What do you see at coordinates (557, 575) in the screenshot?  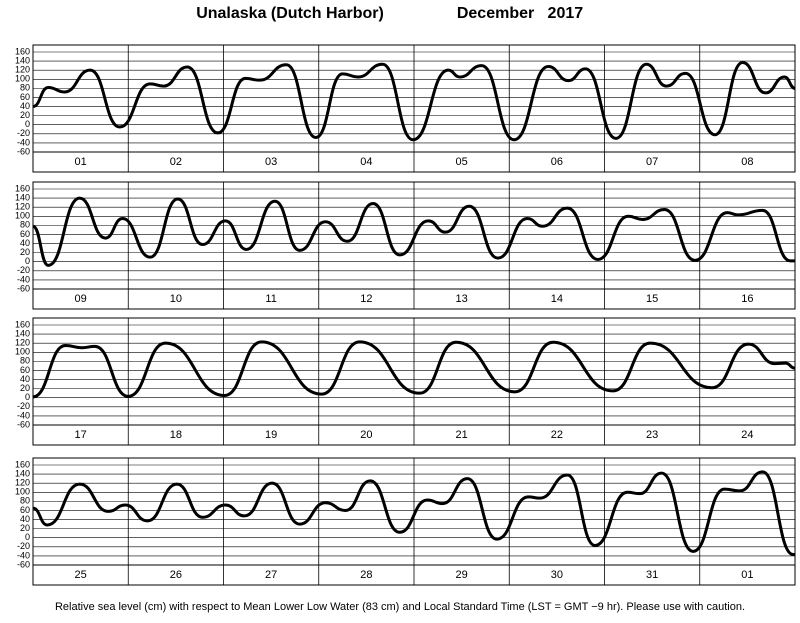 I see `x-tick-label: 30` at bounding box center [557, 575].